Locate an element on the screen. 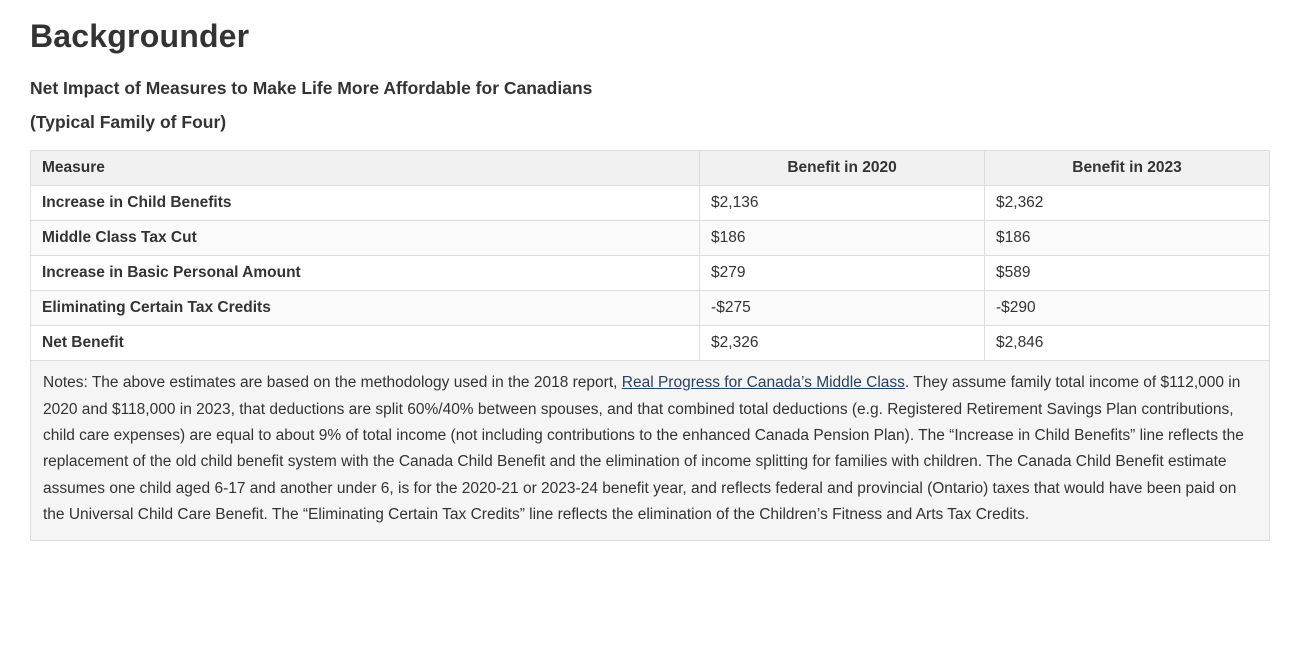  table-header-row: Measure Benefit in 2020 Benefit in 2023 is located at coordinates (649, 168).